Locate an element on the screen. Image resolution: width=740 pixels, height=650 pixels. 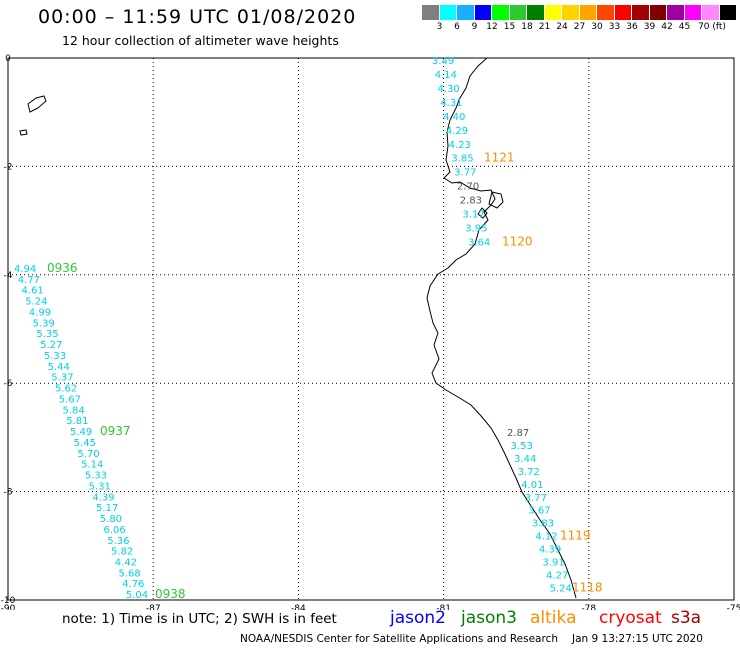
wave-height-value: 3.95 is located at coordinates (476, 229).